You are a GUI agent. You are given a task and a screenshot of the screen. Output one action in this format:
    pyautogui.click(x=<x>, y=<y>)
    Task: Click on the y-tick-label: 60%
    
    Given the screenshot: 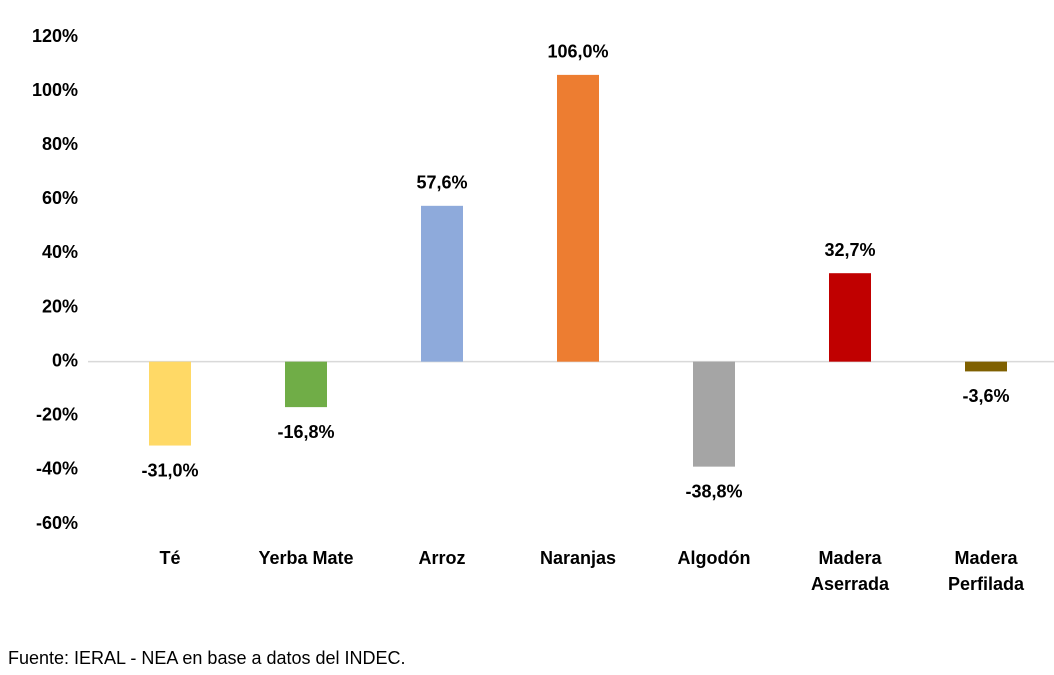 What is the action you would take?
    pyautogui.click(x=60, y=198)
    